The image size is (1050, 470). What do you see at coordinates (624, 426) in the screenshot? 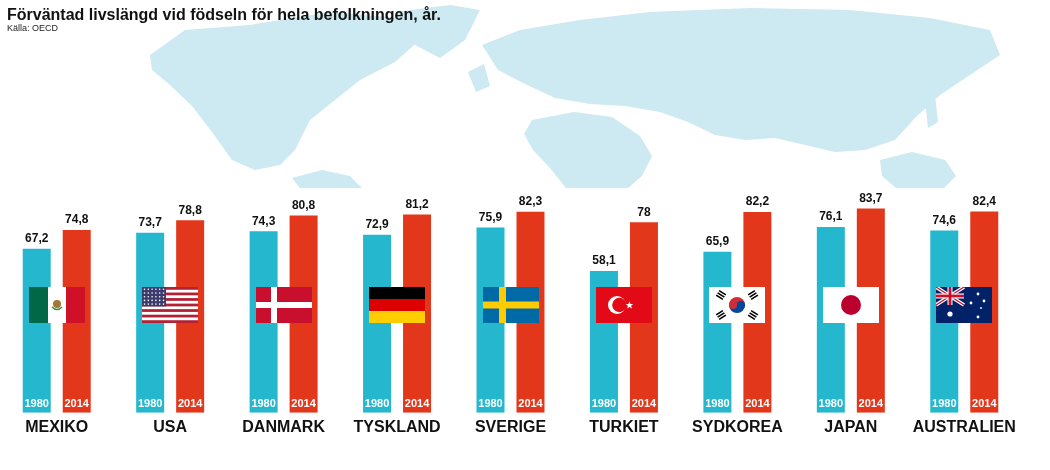
I see `x-tick-label: TURKIET` at bounding box center [624, 426].